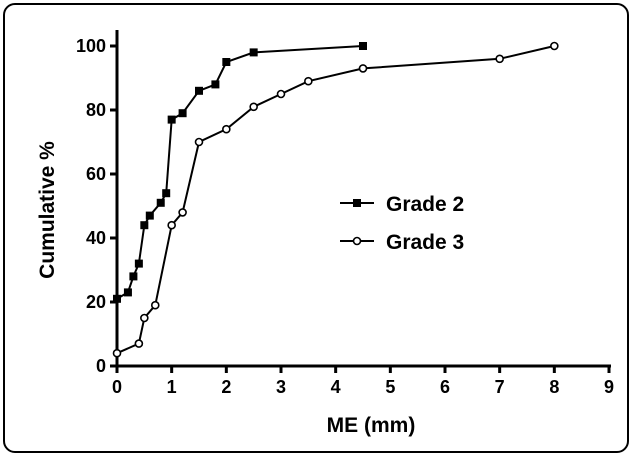  What do you see at coordinates (117, 387) in the screenshot?
I see `x-tick-label: 0` at bounding box center [117, 387].